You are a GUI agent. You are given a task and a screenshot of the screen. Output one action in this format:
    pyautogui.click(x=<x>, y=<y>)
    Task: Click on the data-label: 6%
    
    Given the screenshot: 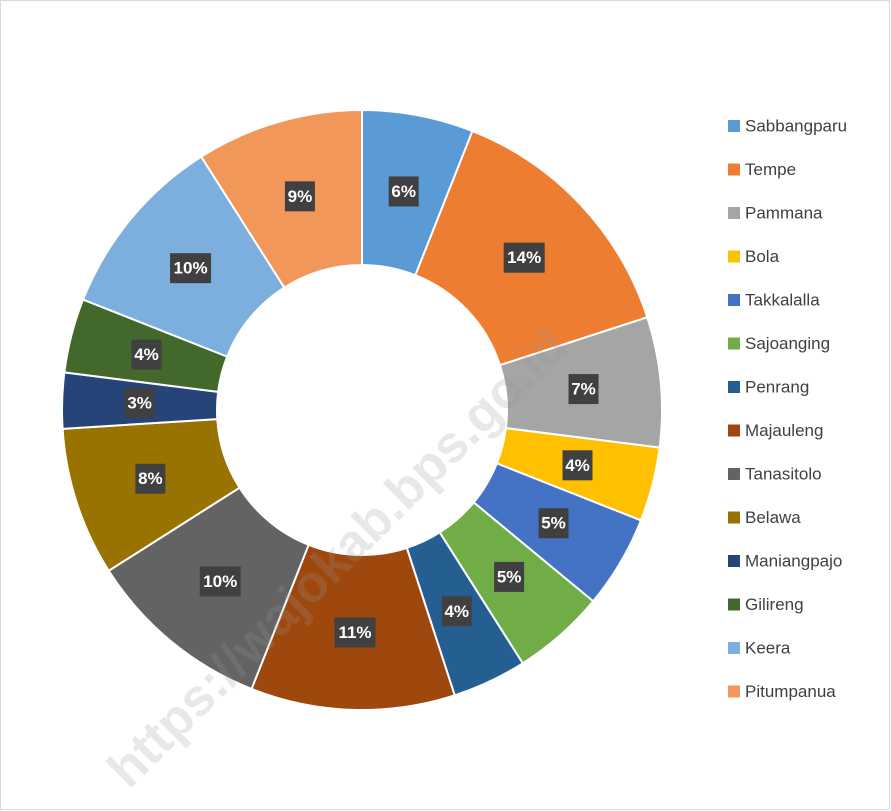 What is the action you would take?
    pyautogui.click(x=403, y=191)
    